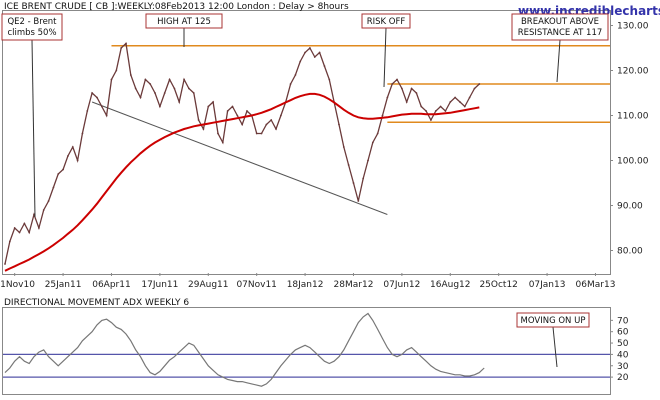 Image resolution: width=660 pixels, height=400 pixels. I want to click on x-tick-label: 07Nov11, so click(256, 285).